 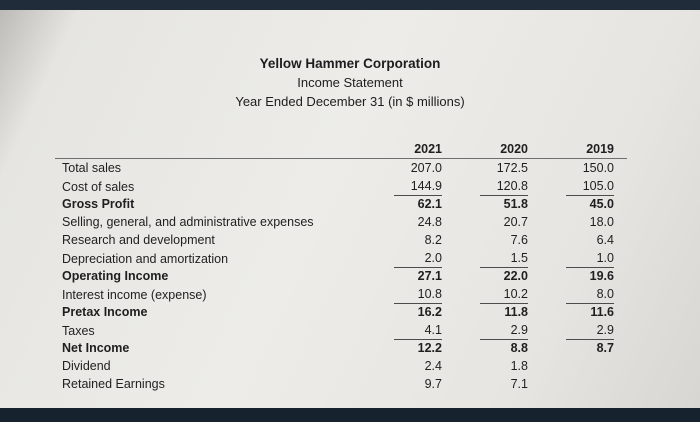 I want to click on row-value: 27.1, so click(x=429, y=276).